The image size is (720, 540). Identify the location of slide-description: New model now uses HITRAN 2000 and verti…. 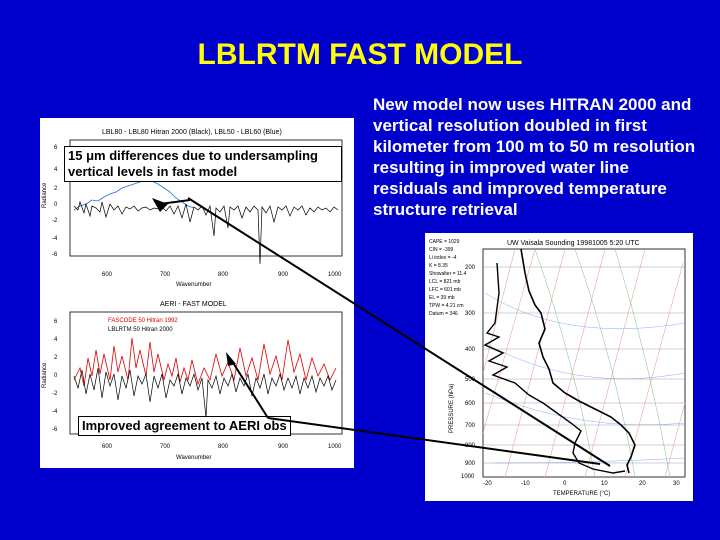
(534, 157).